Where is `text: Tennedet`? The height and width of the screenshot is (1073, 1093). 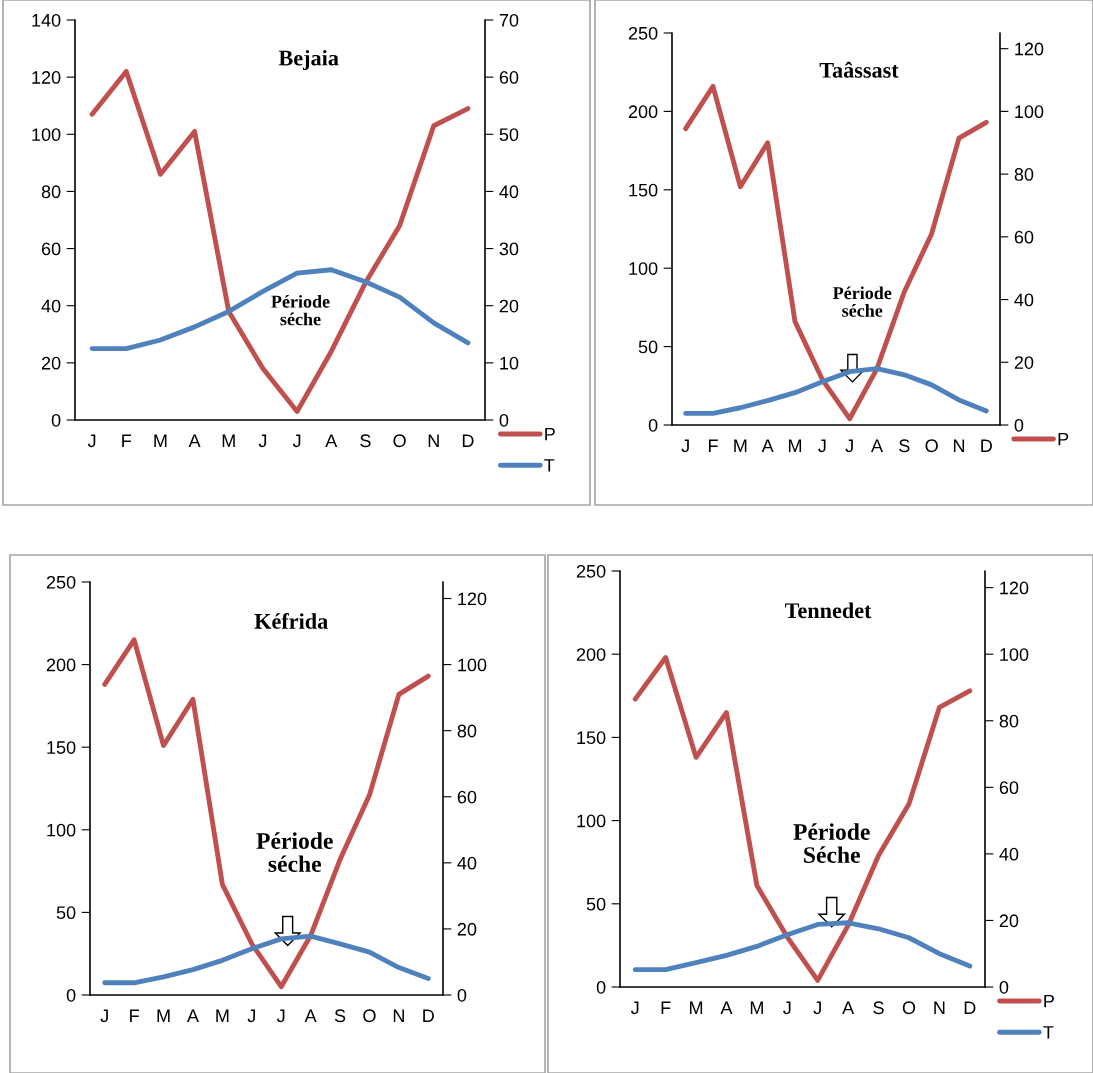
text: Tennedet is located at coordinates (828, 610).